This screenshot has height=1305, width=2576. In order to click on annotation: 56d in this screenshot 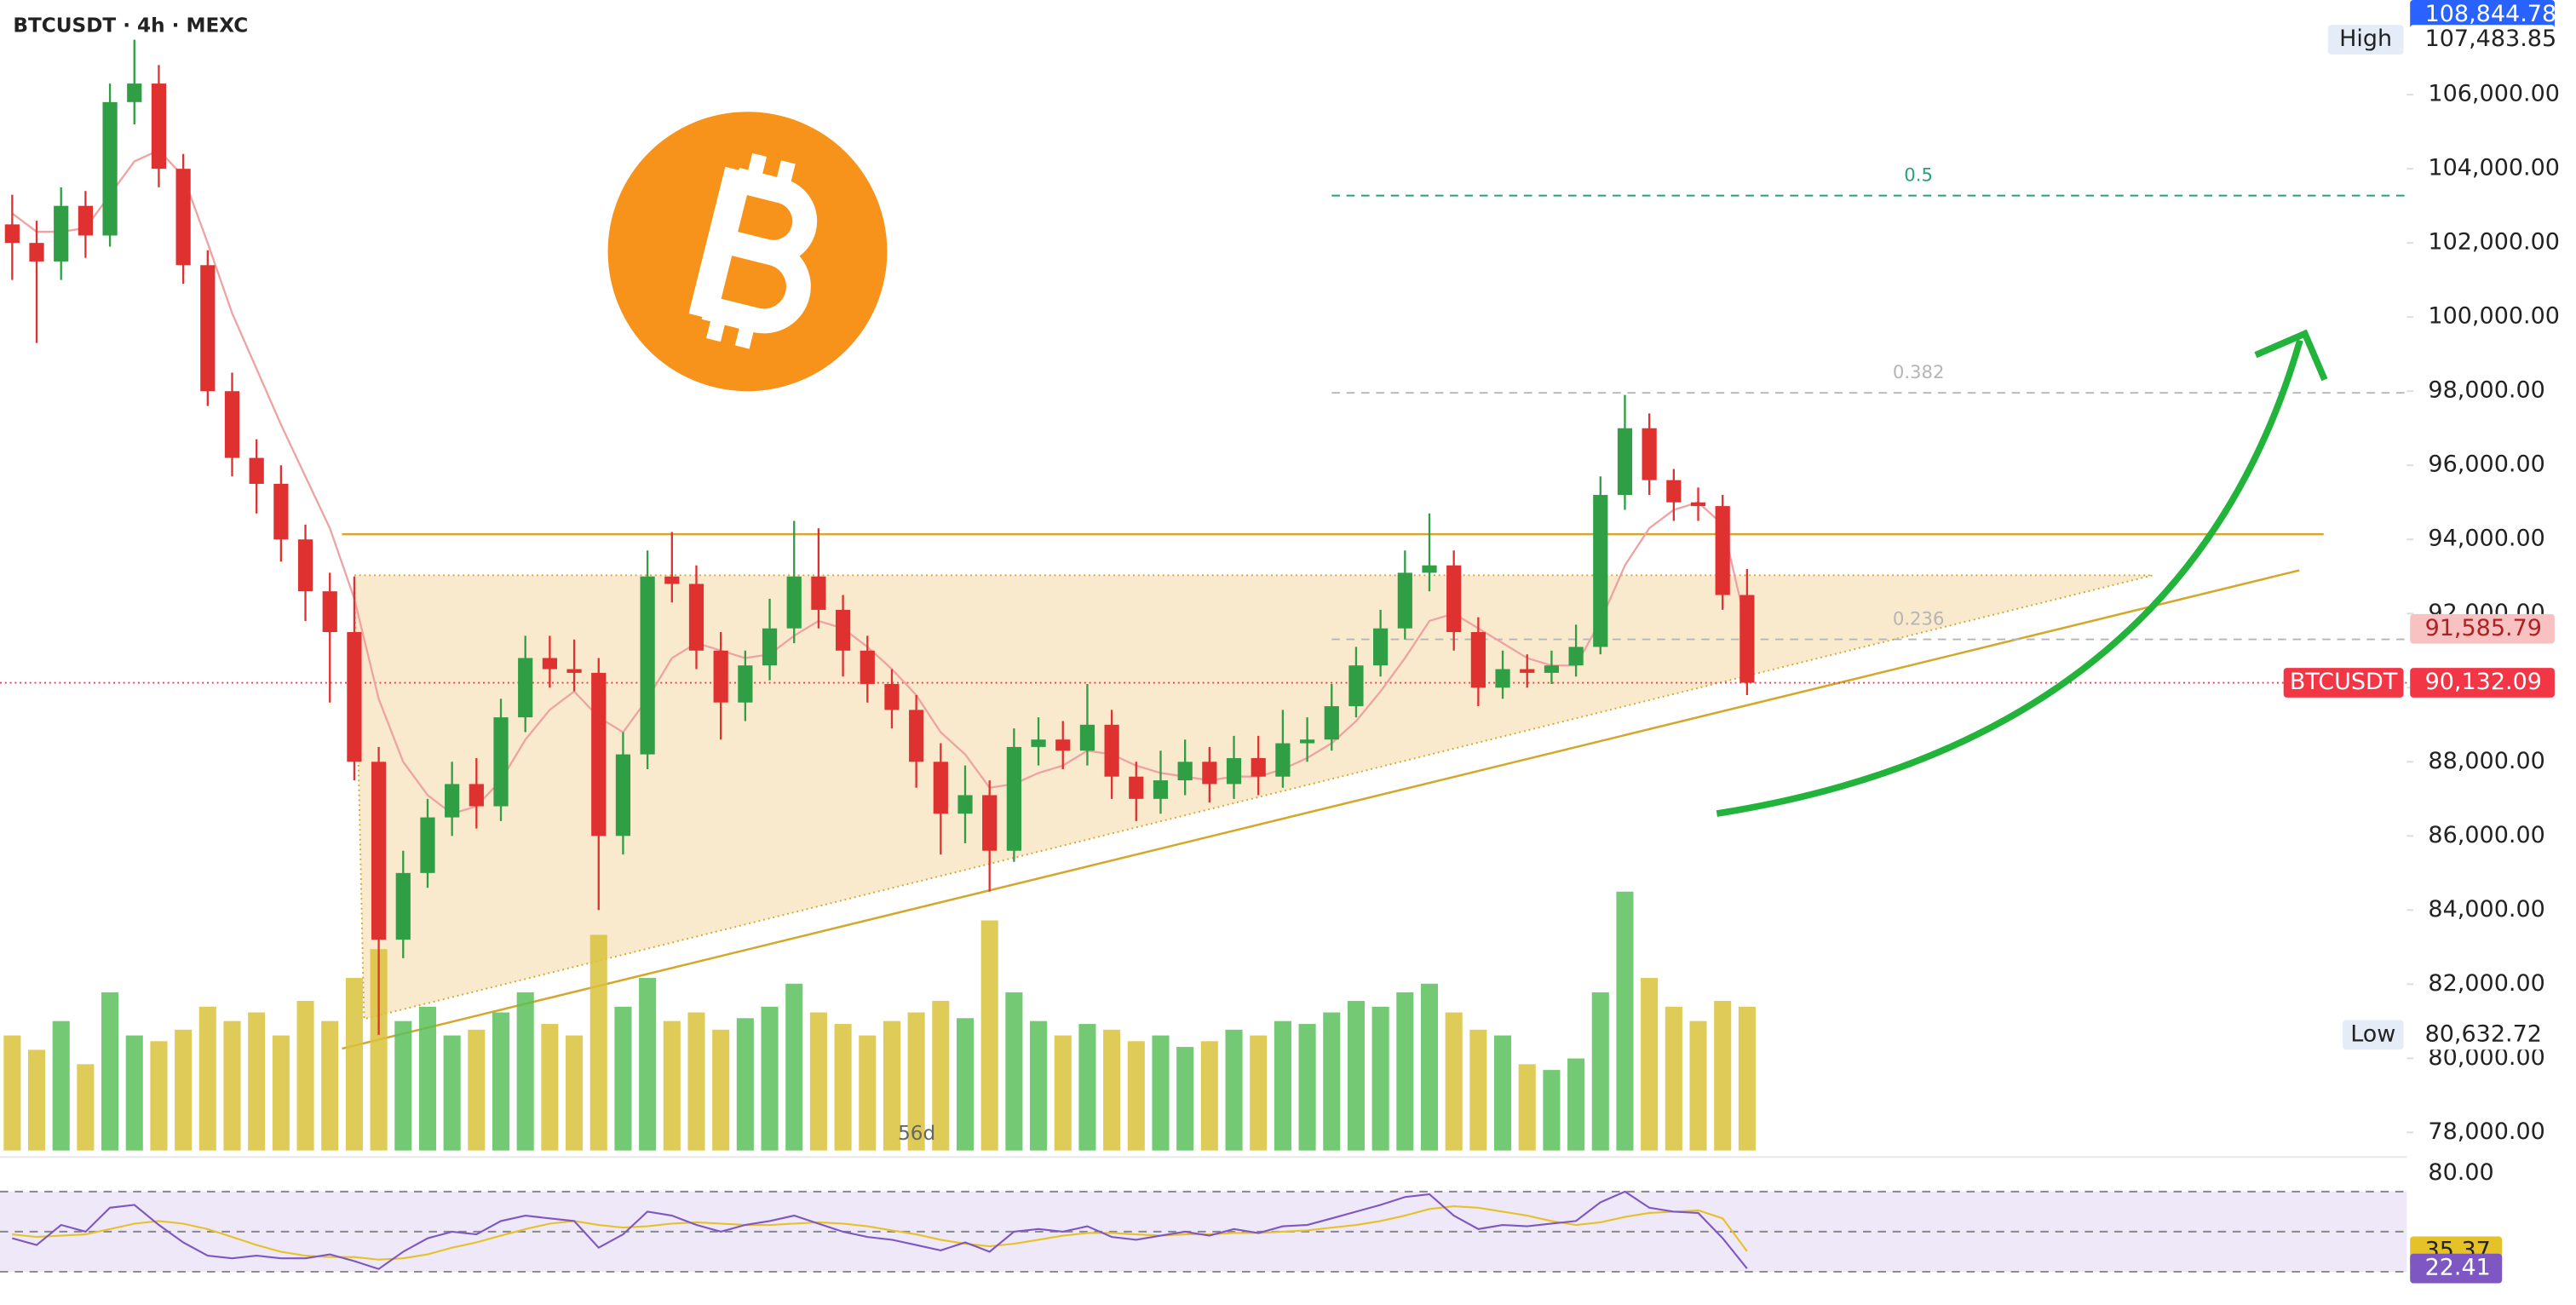, I will do `click(917, 1134)`.